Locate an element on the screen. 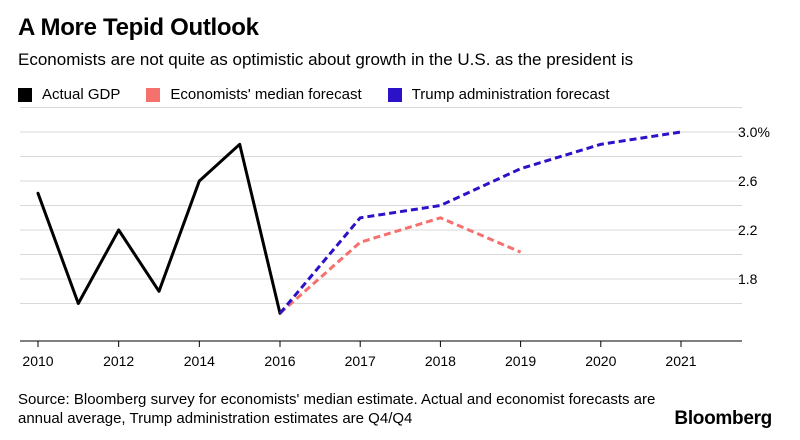  series-line-economists-forecast is located at coordinates (400, 265).